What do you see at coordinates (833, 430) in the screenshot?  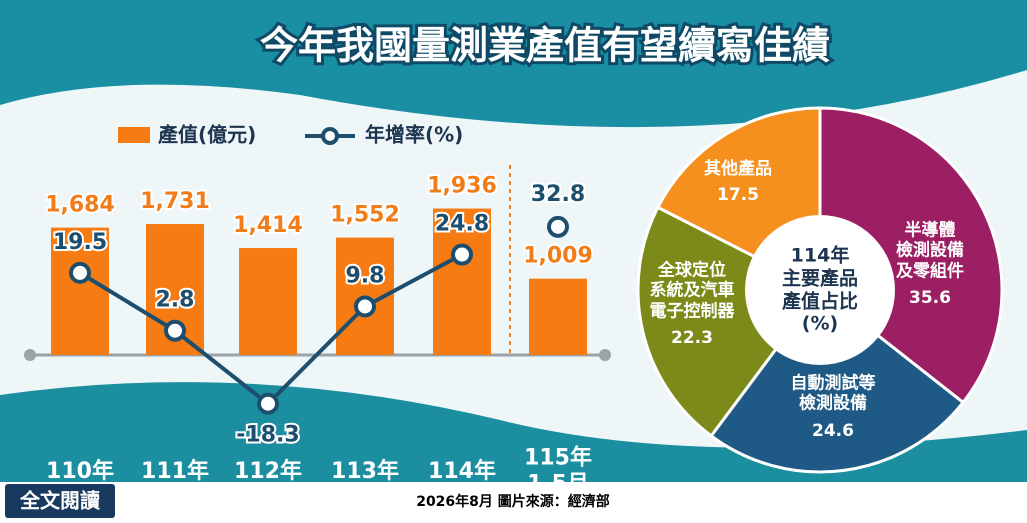 I see `pie-value: 24.6` at bounding box center [833, 430].